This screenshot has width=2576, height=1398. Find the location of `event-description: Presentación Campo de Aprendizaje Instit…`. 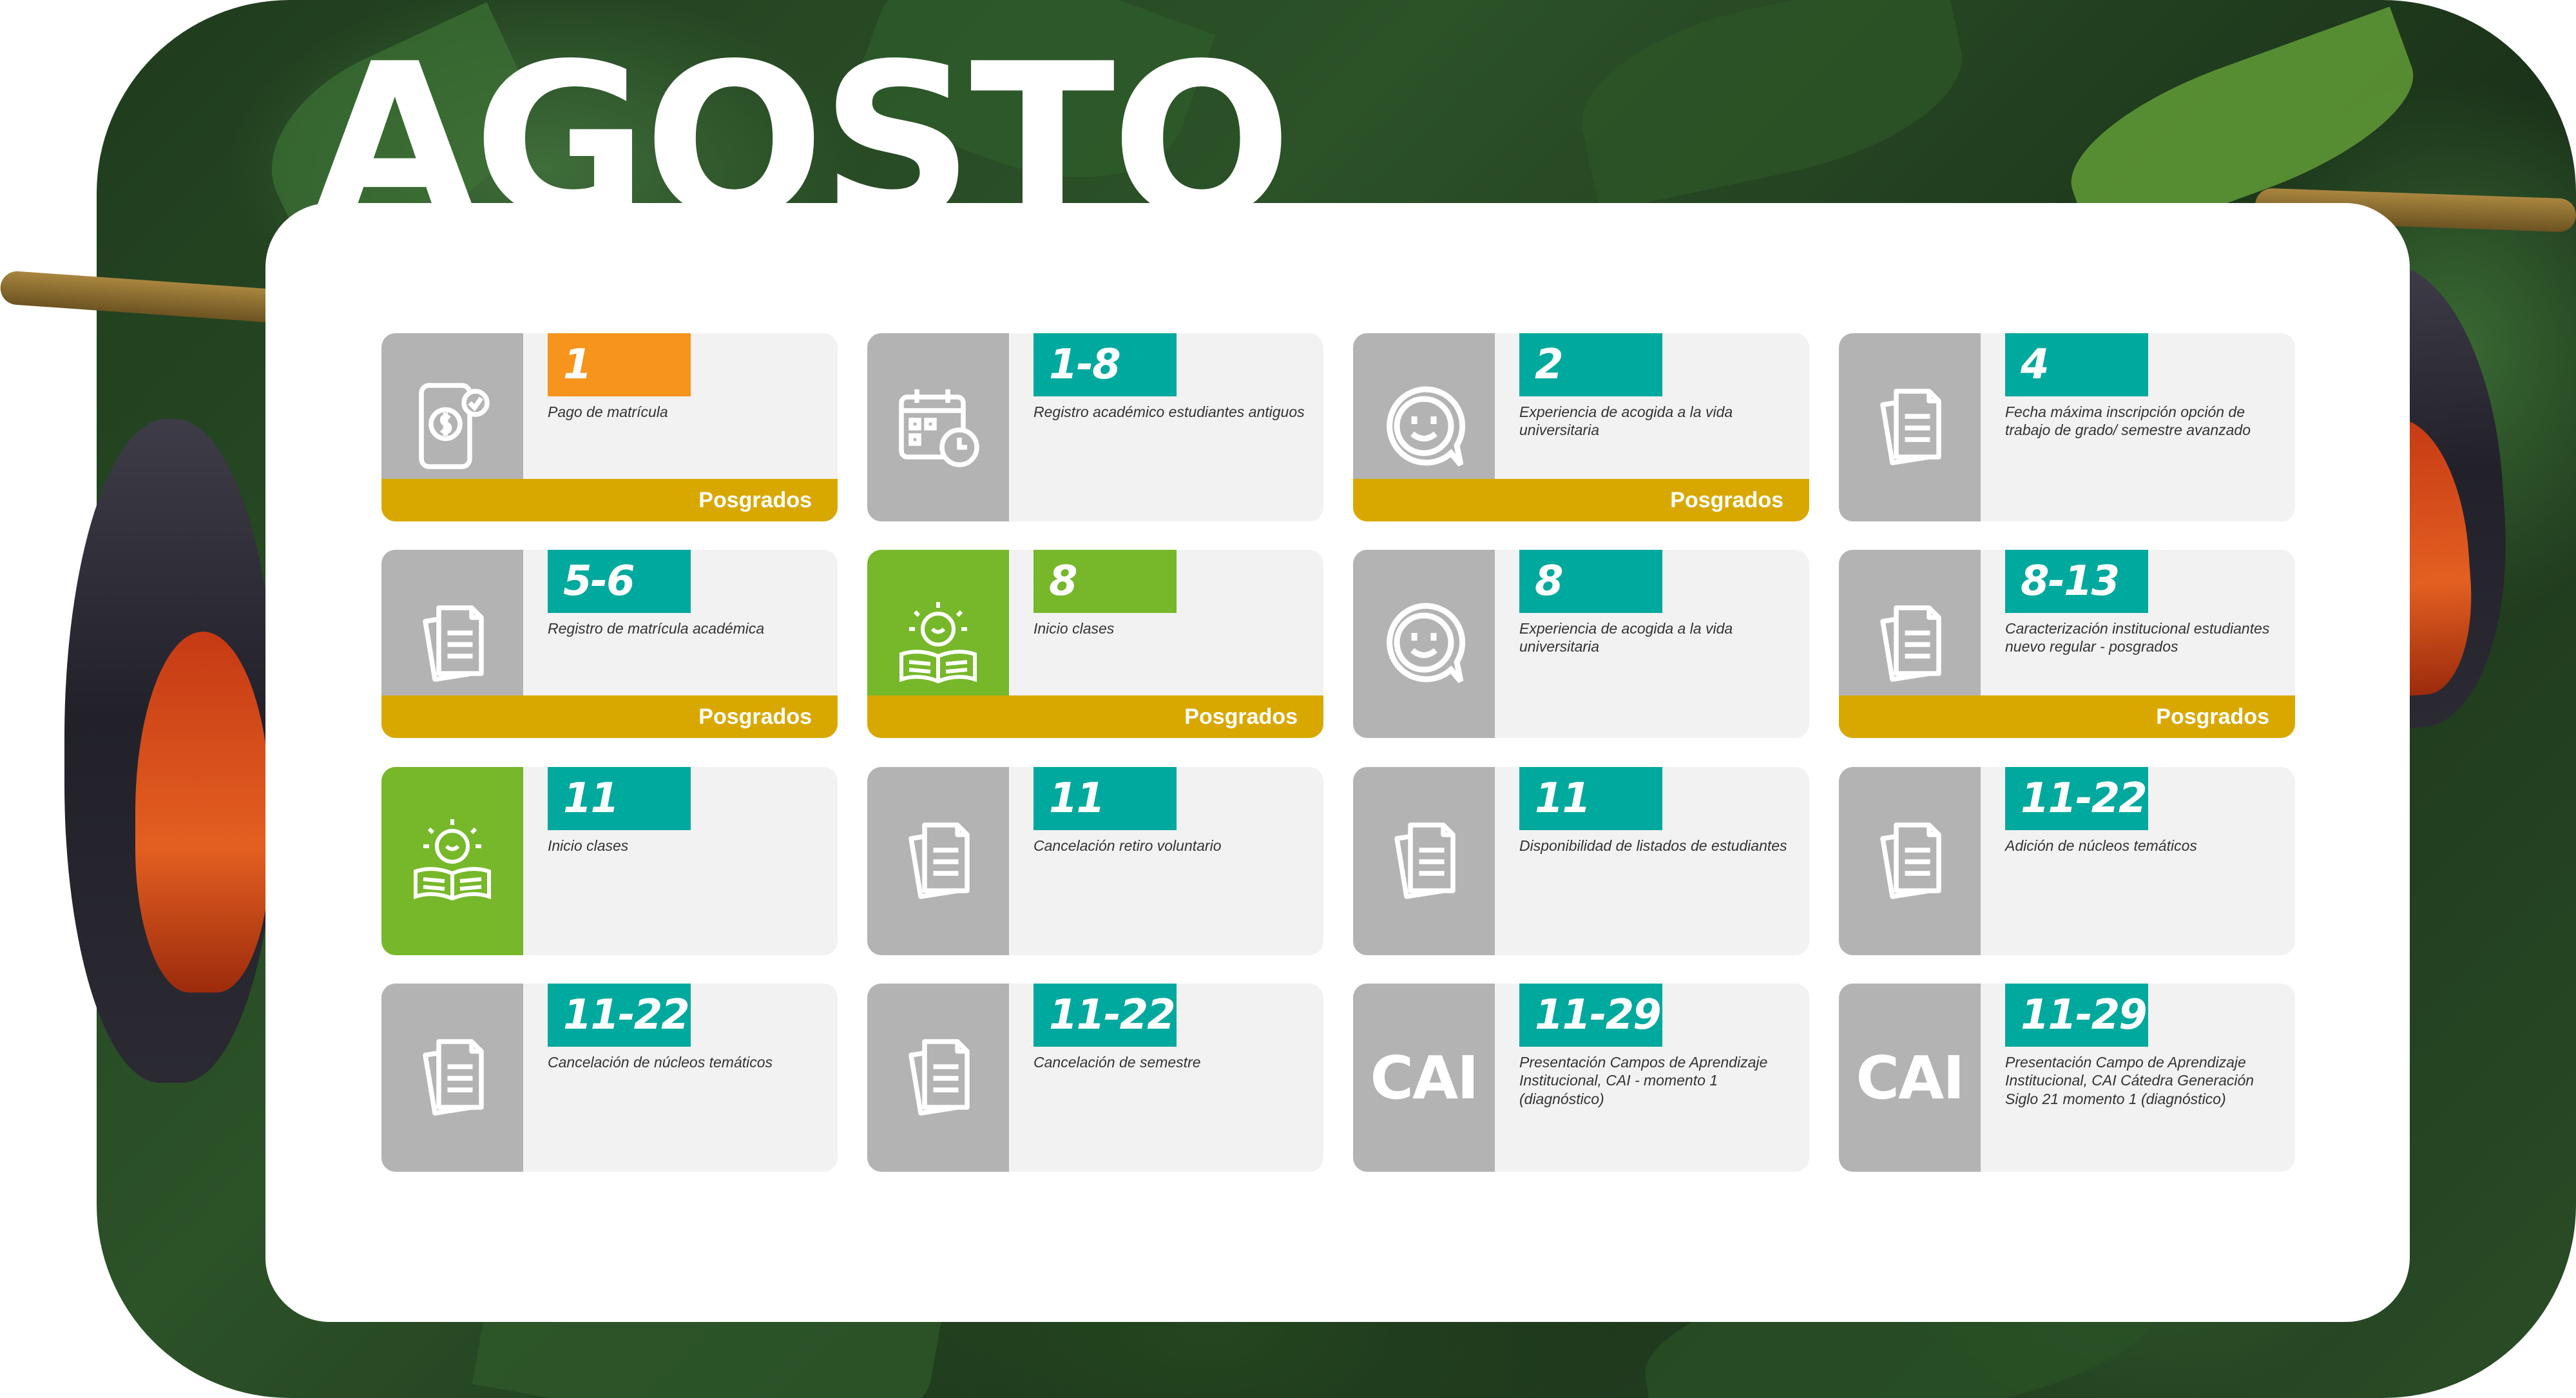

event-description: Presentación Campo de Aprendizaje Instit… is located at coordinates (2129, 1080).